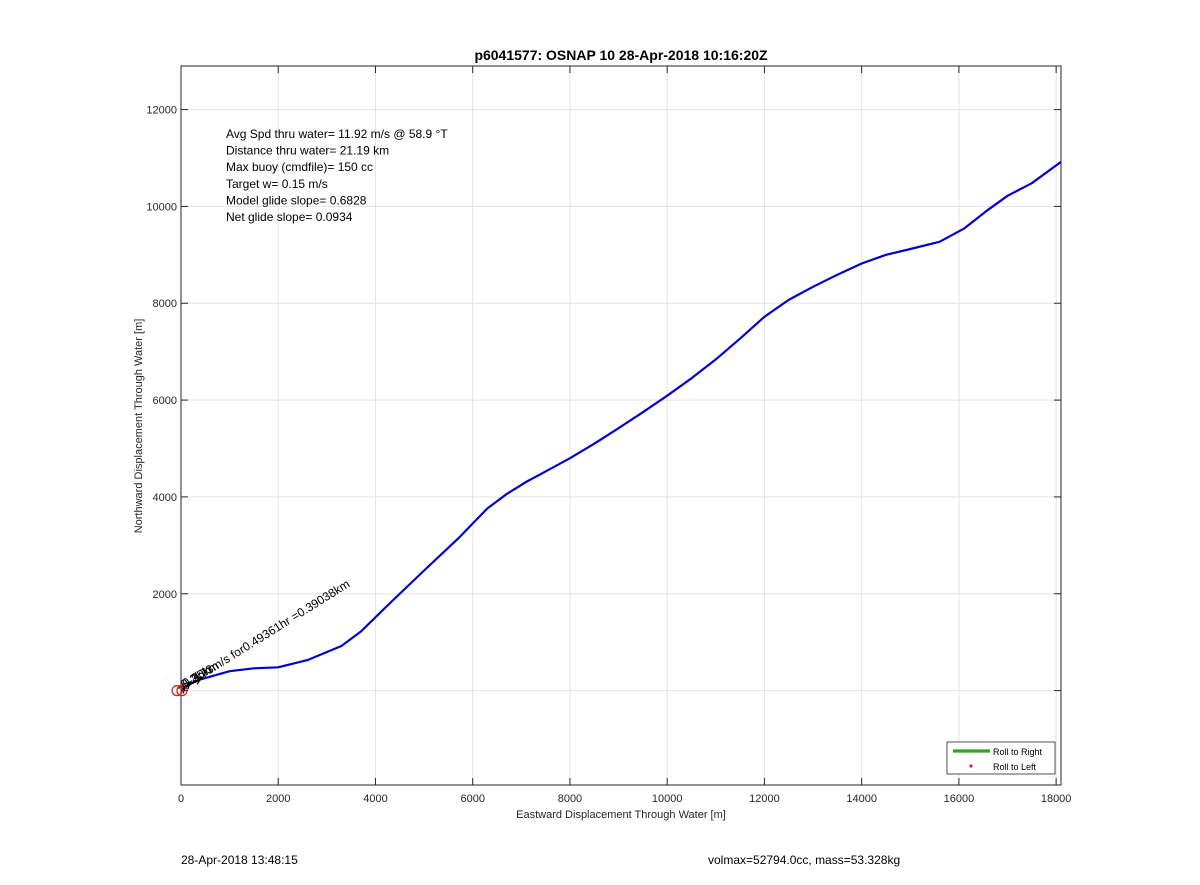 The height and width of the screenshot is (885, 1200). Describe the element at coordinates (1056, 799) in the screenshot. I see `x-tick-label: 18000` at that location.